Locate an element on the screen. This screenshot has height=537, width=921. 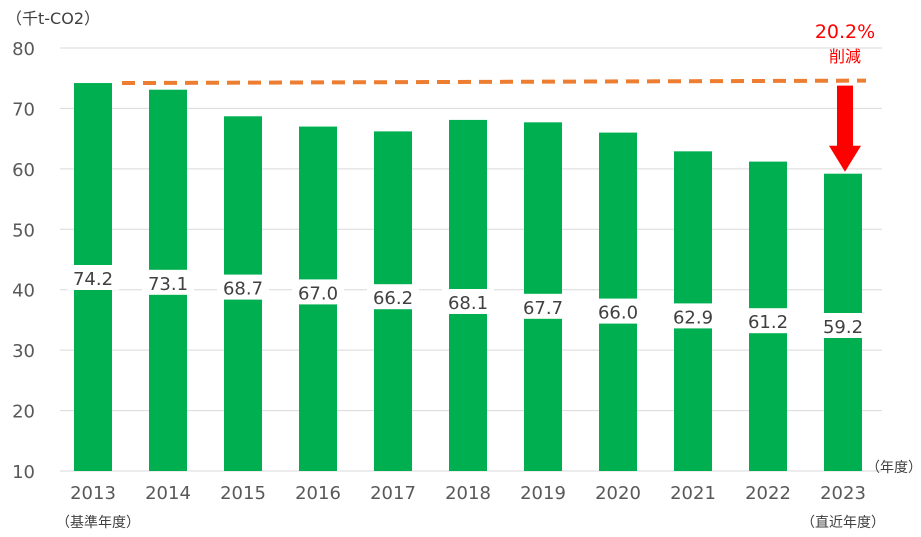
value-label: 74.2 is located at coordinates (93, 279).